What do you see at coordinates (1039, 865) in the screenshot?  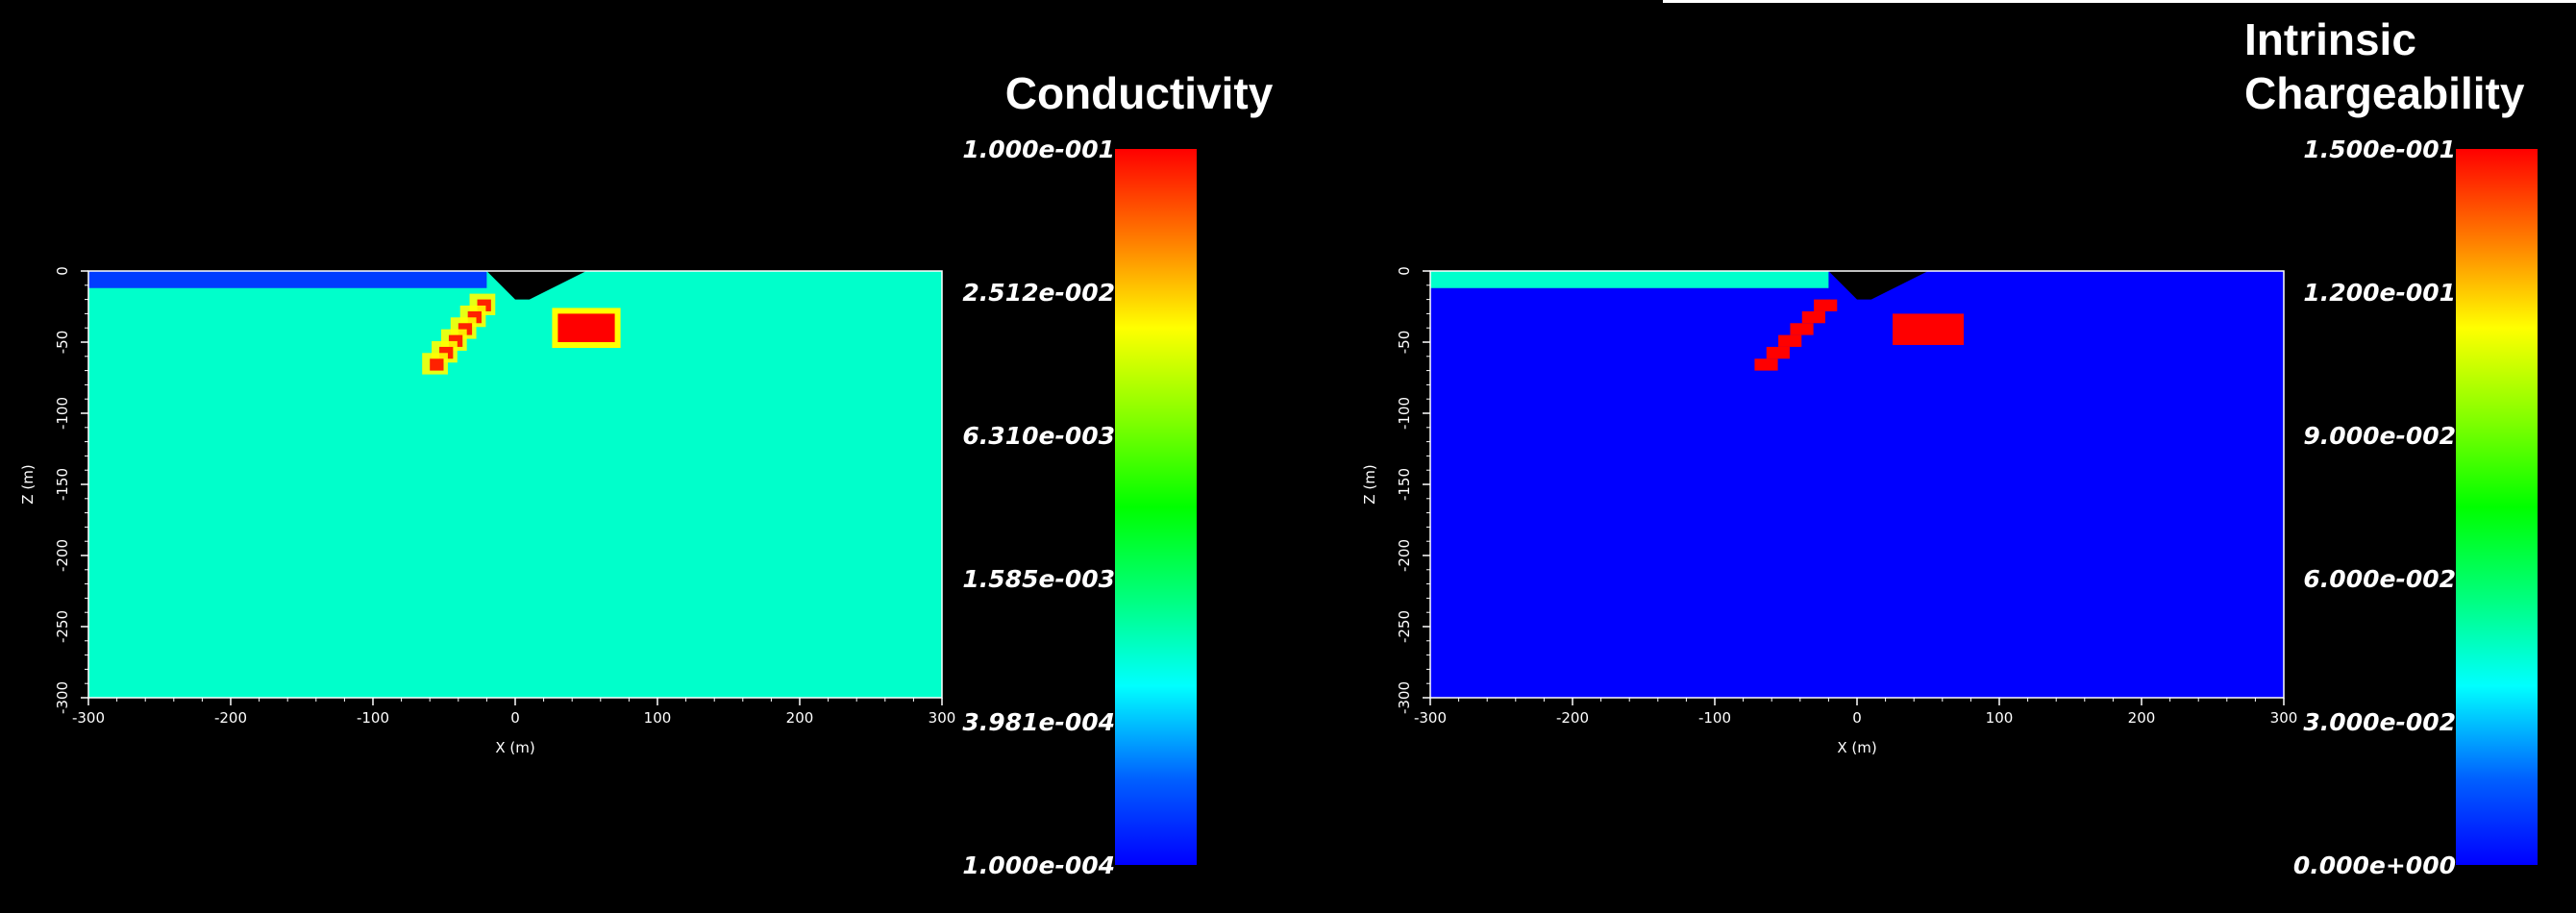 I see `colorbar-tick-label: 1.000e-004` at bounding box center [1039, 865].